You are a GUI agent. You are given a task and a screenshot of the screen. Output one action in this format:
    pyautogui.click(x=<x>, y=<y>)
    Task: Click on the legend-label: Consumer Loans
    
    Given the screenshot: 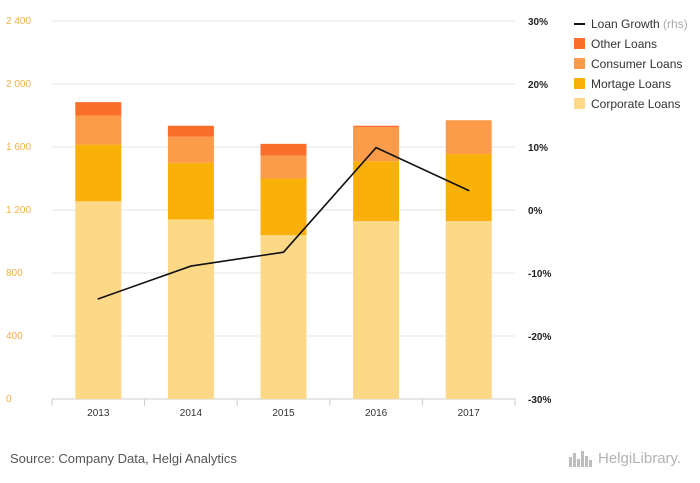 What is the action you would take?
    pyautogui.click(x=636, y=64)
    